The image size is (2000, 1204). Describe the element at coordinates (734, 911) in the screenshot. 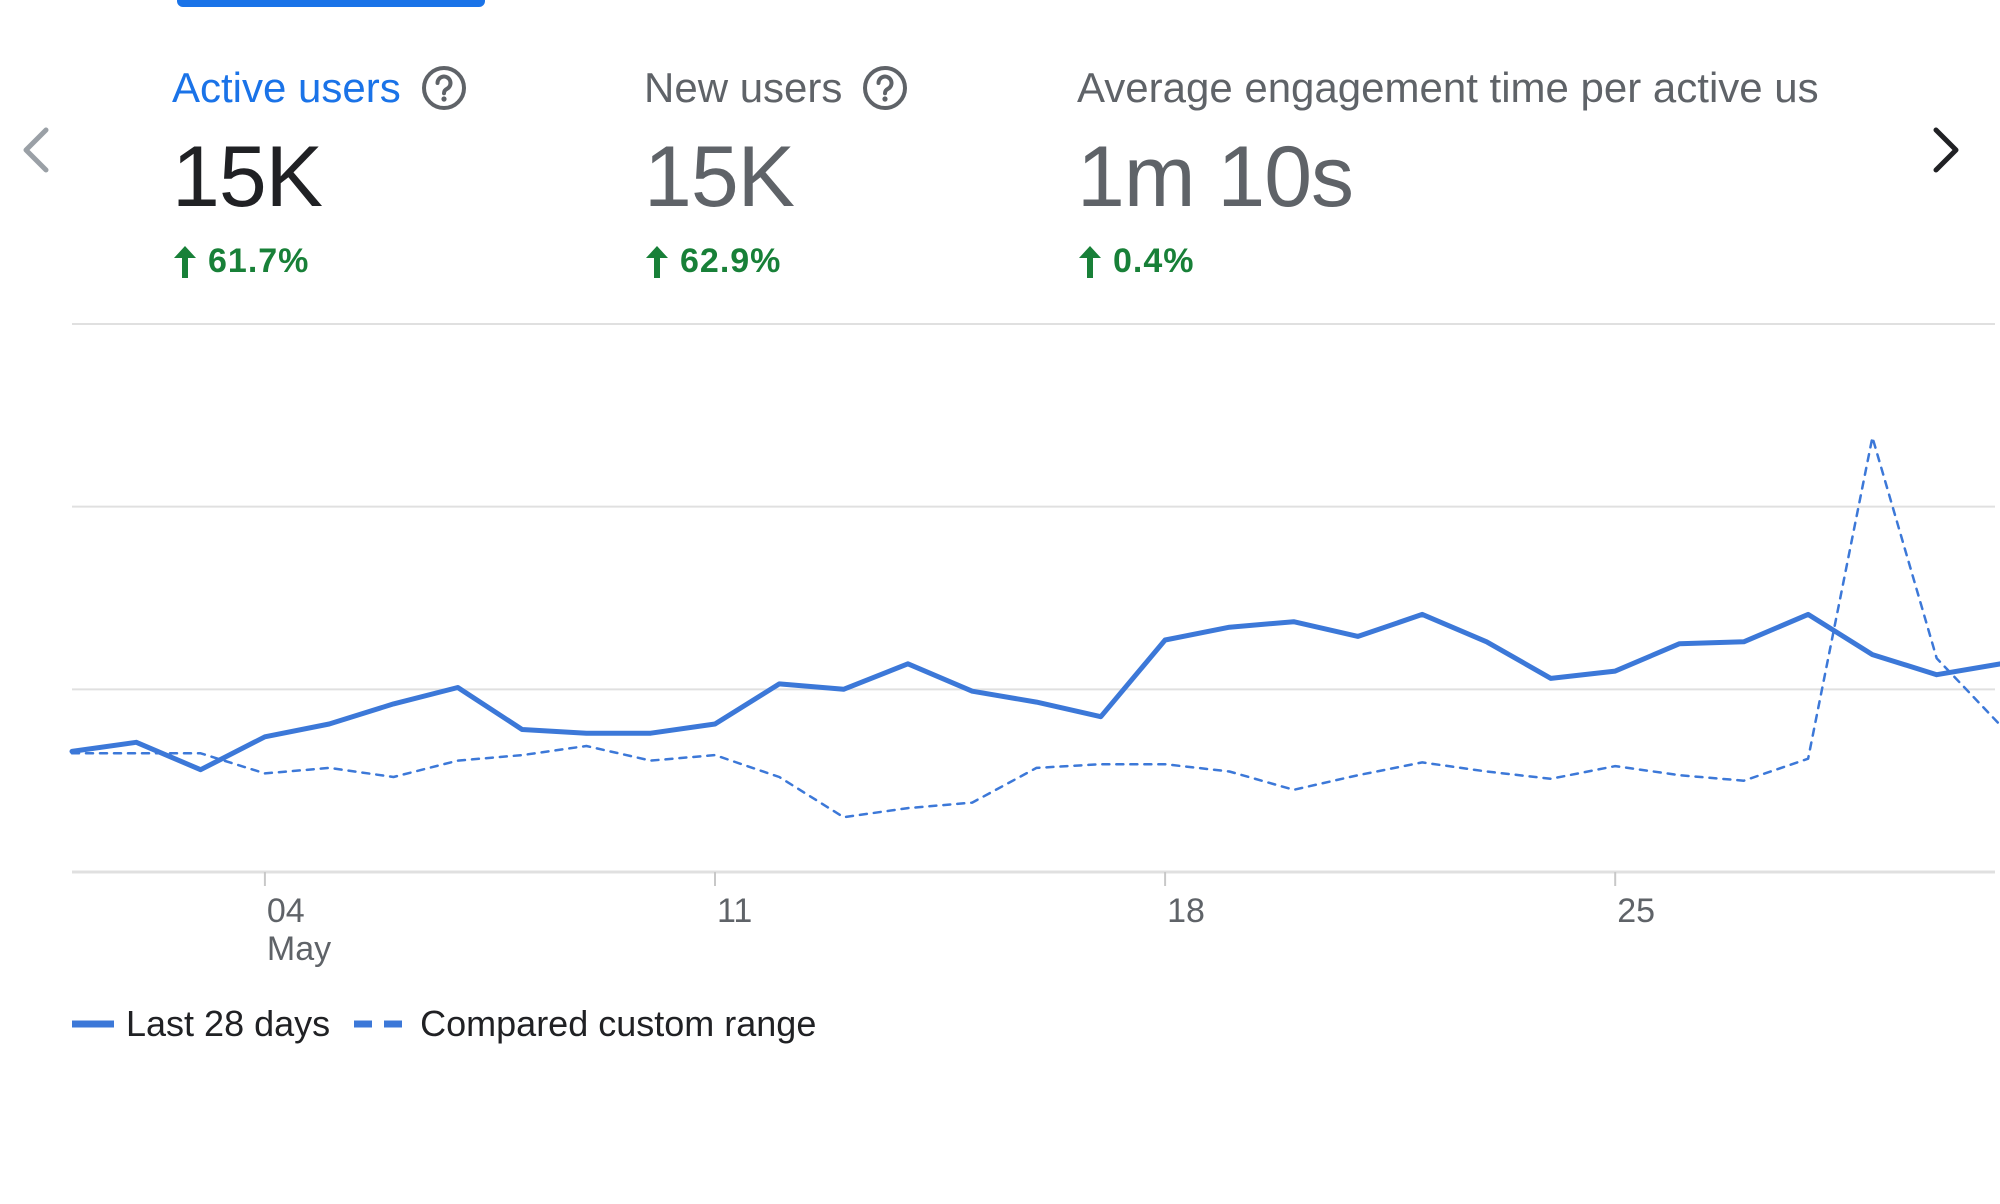

I see `x-tick-label: 11` at that location.